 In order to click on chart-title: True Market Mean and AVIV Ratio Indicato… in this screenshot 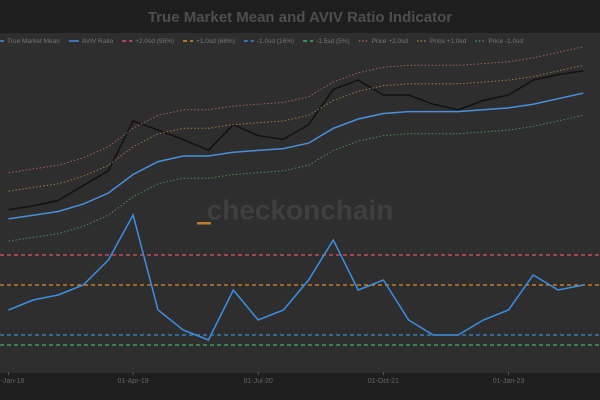, I will do `click(300, 17)`.